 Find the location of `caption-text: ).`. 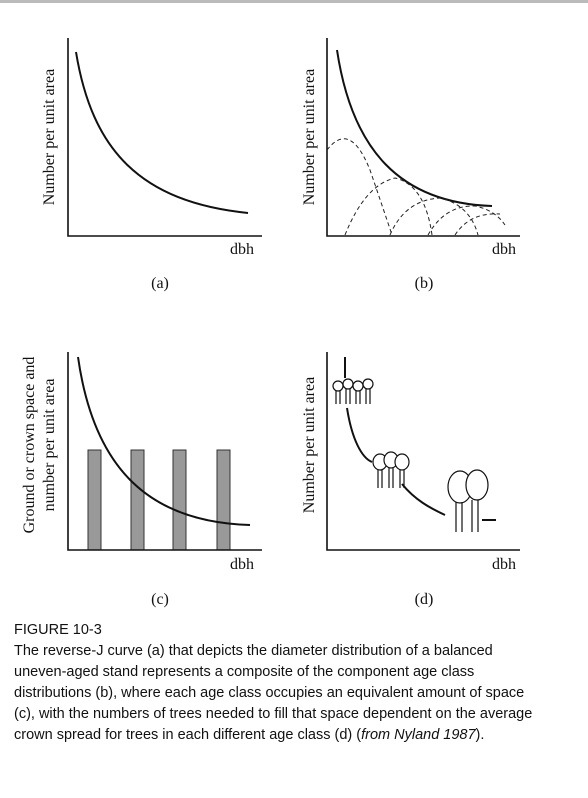

caption-text: ). is located at coordinates (480, 735).